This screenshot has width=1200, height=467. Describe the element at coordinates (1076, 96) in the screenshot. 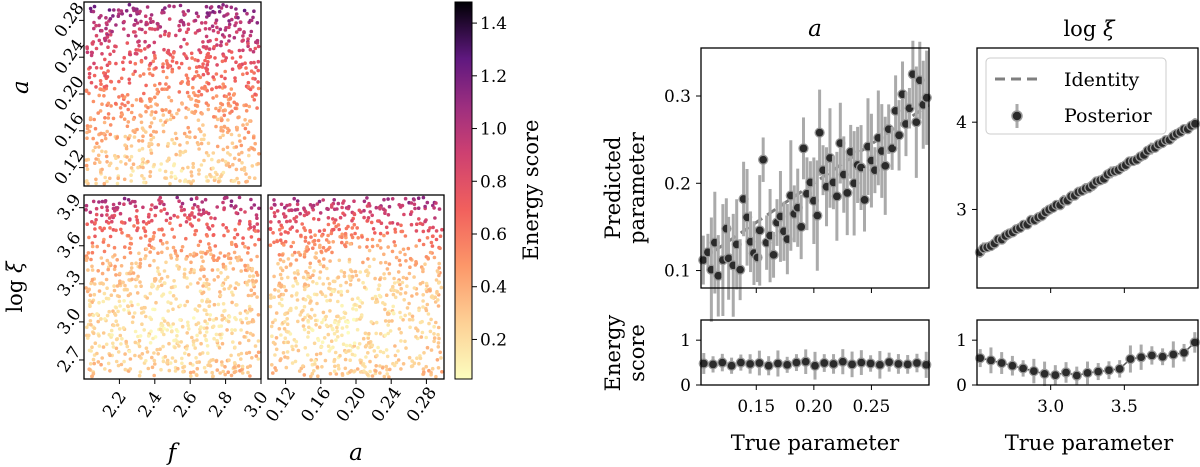

I see `legend: Identity Posterior` at that location.